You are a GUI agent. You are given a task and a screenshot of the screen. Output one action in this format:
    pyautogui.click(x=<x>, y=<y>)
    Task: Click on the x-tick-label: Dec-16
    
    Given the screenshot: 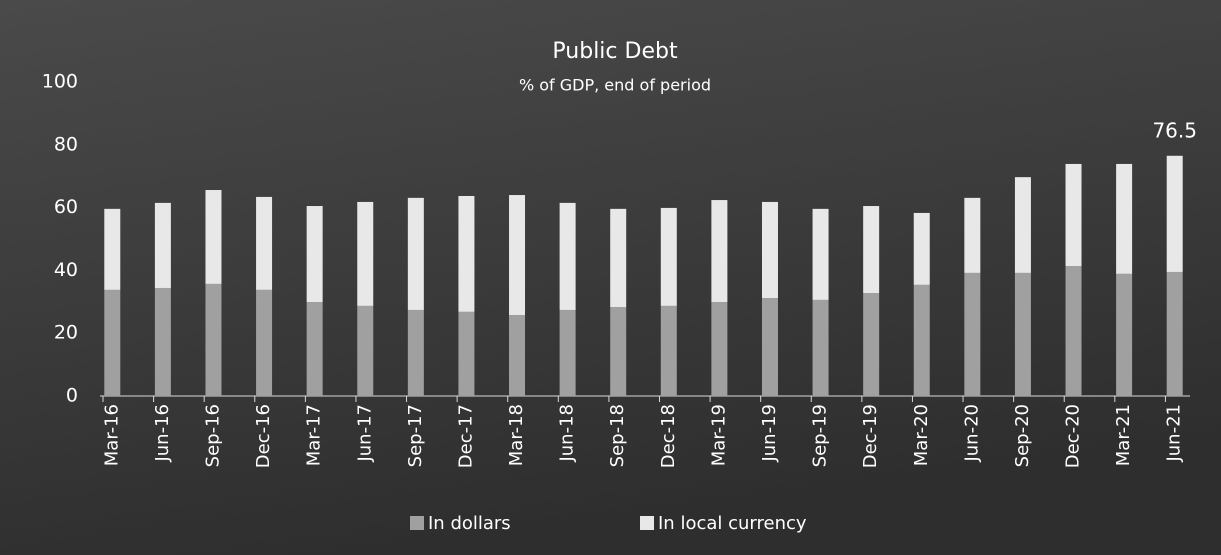 What is the action you would take?
    pyautogui.click(x=263, y=436)
    